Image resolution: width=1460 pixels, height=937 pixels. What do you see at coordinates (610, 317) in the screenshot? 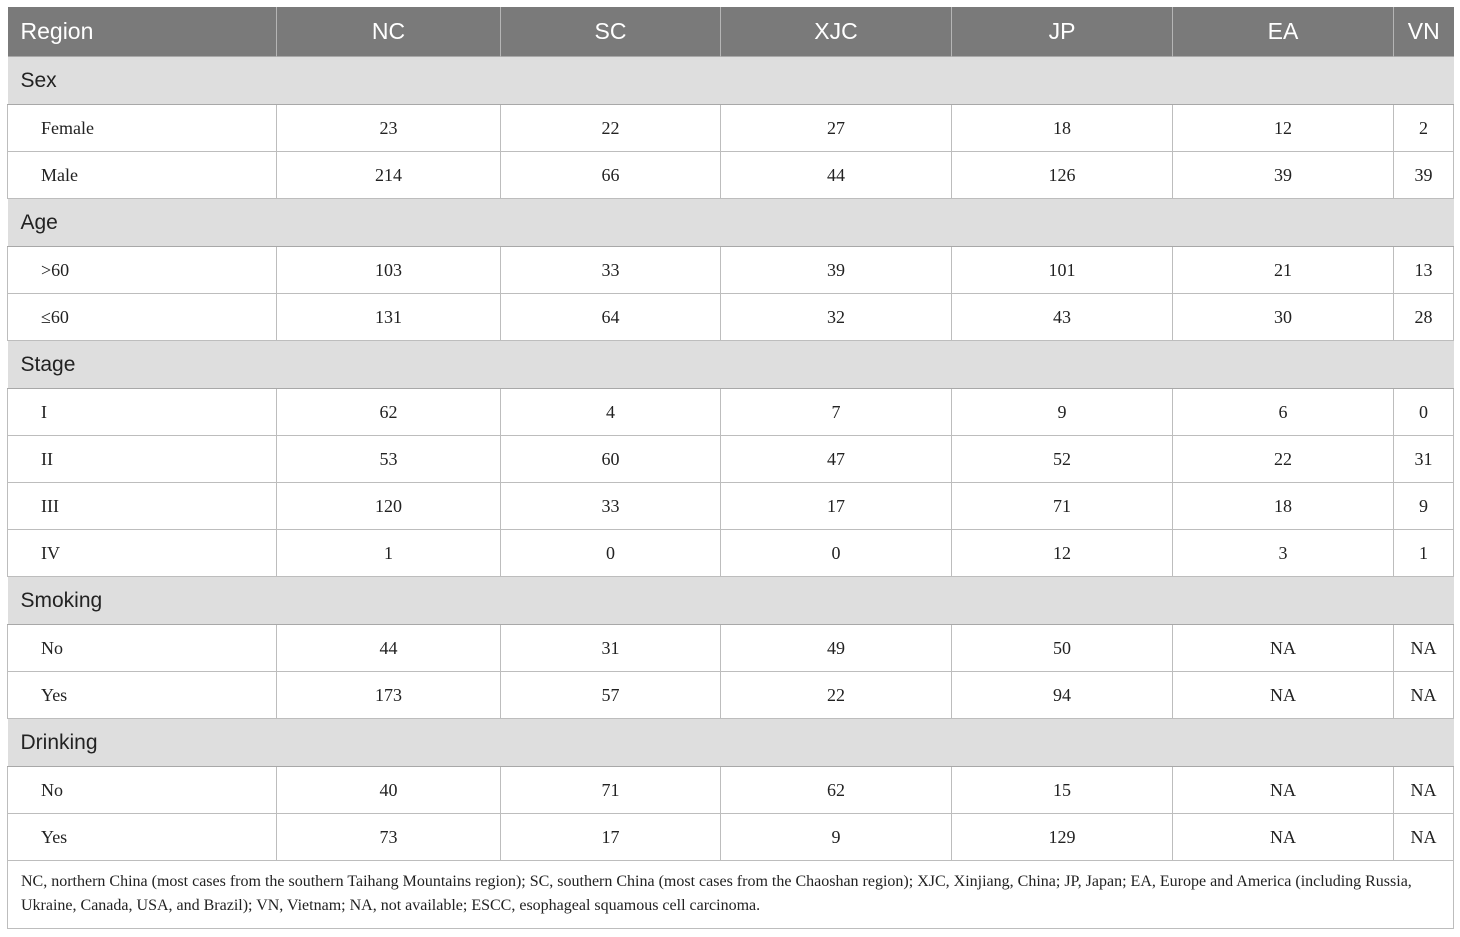
I see `table-cell-sc: 64` at bounding box center [610, 317].